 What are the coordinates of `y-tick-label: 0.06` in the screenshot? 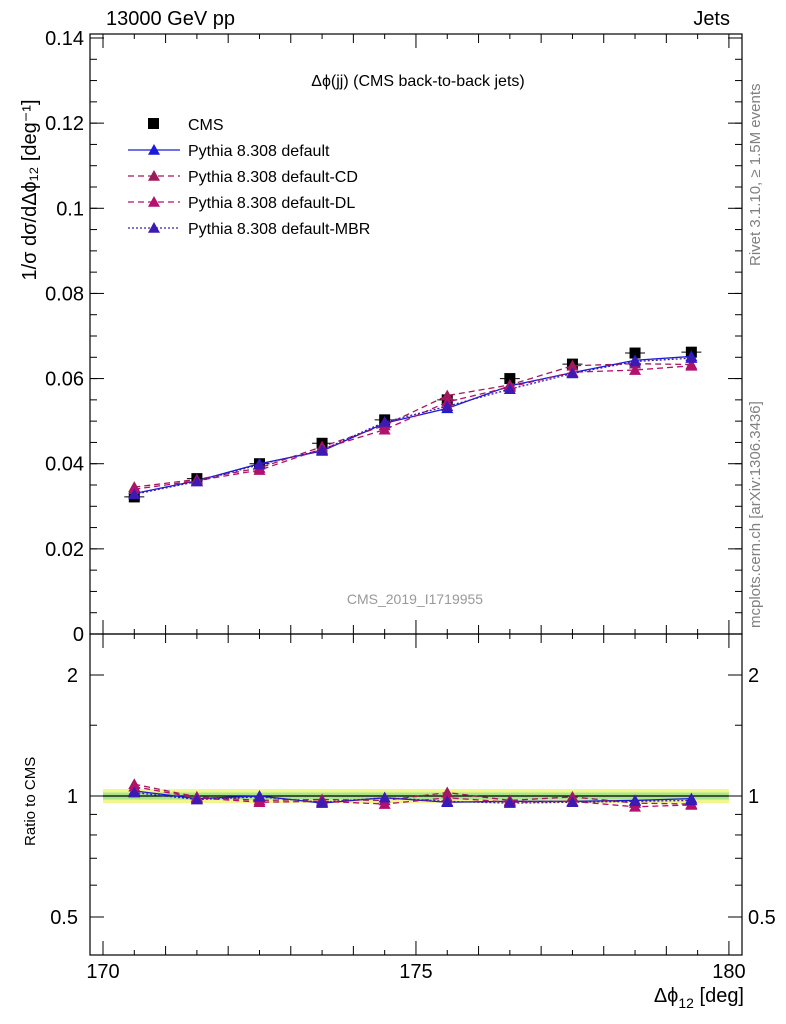 It's located at (64, 380).